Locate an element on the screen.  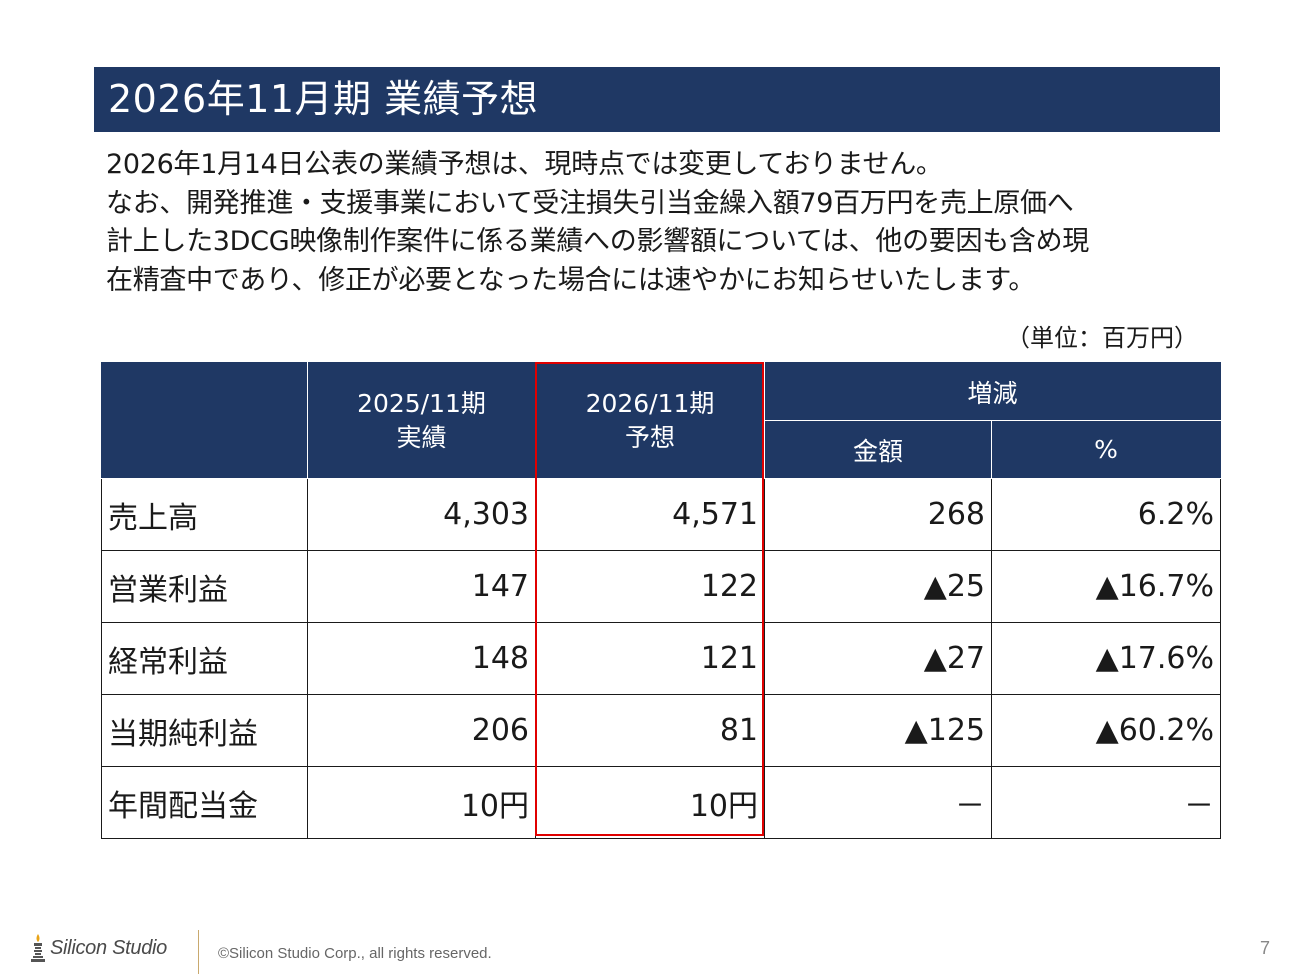
table-row: 売上高 4,303 4,571 268 6.2% is located at coordinates (661, 514).